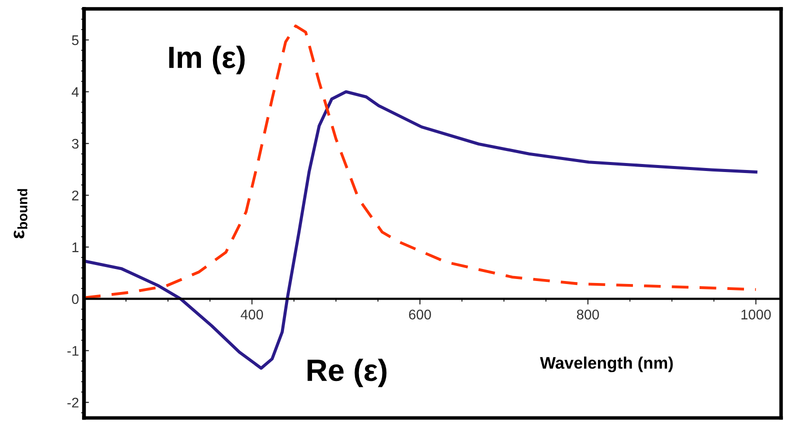 The width and height of the screenshot is (785, 423). What do you see at coordinates (75, 195) in the screenshot?
I see `y-tick-label: 2` at bounding box center [75, 195].